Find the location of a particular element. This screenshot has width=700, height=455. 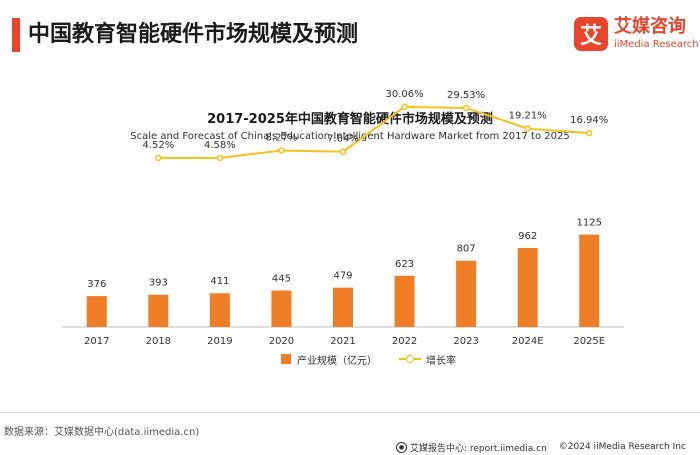

bar-value-label-2020: 445 is located at coordinates (281, 278).